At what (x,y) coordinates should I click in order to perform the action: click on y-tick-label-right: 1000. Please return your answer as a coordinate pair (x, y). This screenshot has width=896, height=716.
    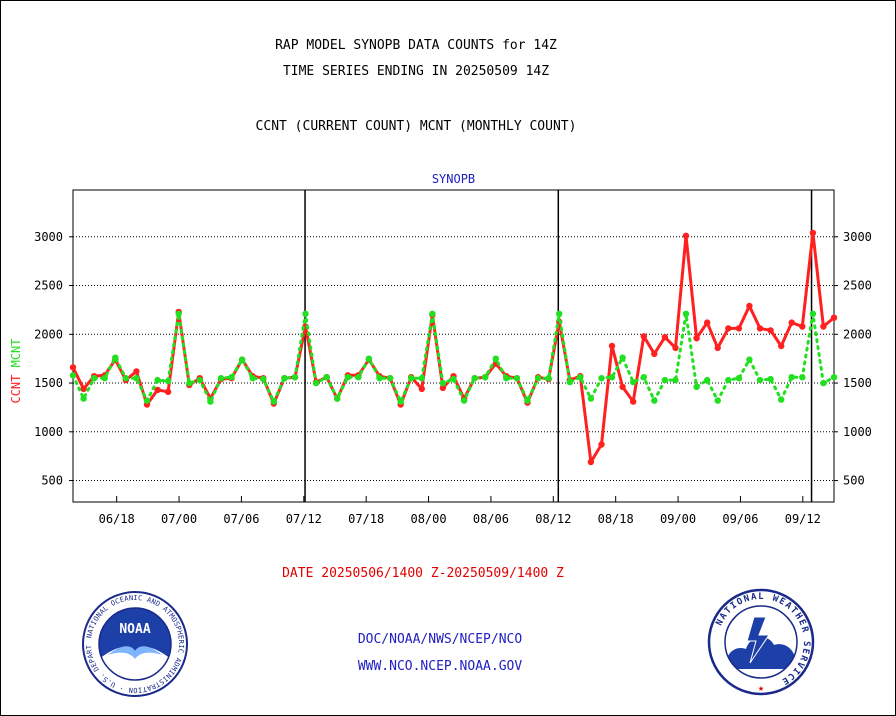
    Looking at the image, I should click on (857, 432).